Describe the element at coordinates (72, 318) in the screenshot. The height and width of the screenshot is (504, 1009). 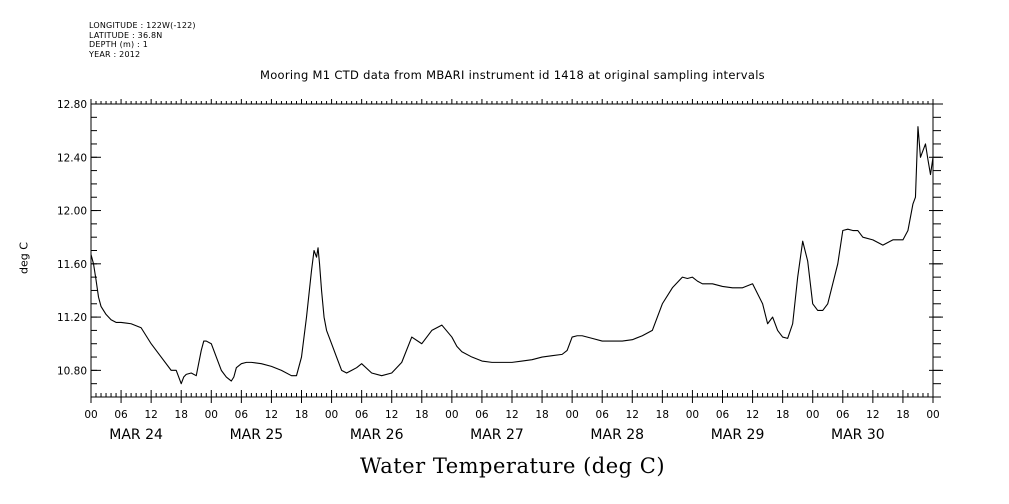
I see `y-tick-label: 11.20` at that location.